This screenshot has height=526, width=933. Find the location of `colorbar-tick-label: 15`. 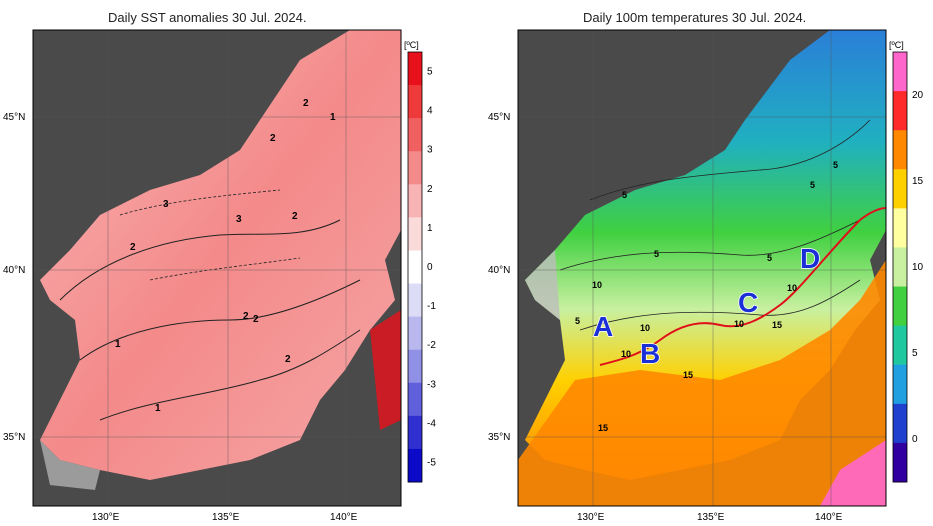

colorbar-tick-label: 15 is located at coordinates (918, 181).